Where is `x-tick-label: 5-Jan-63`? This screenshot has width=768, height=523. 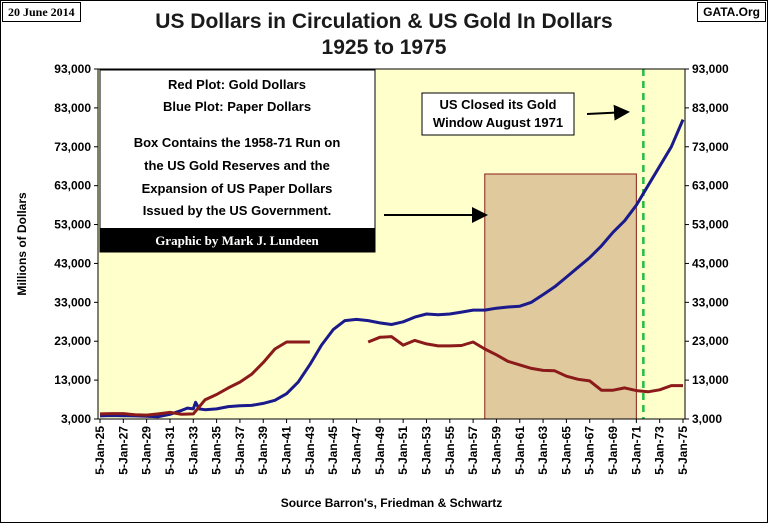 x-tick-label: 5-Jan-63 is located at coordinates (543, 450).